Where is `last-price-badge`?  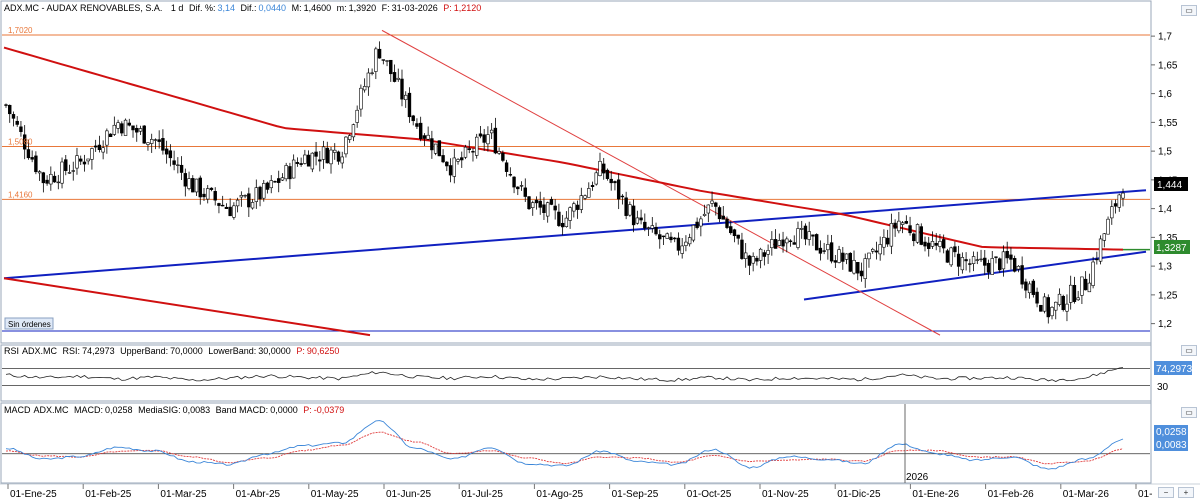
last-price-badge is located at coordinates (1171, 184).